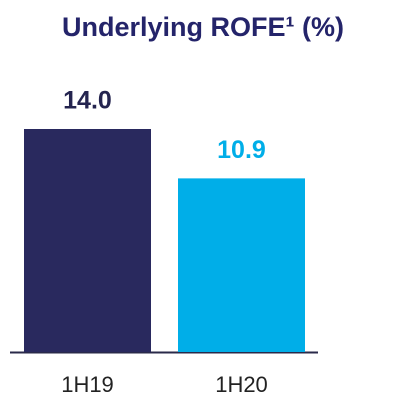 The image size is (400, 400). I want to click on x-tick-label: 1H19, so click(87, 384).